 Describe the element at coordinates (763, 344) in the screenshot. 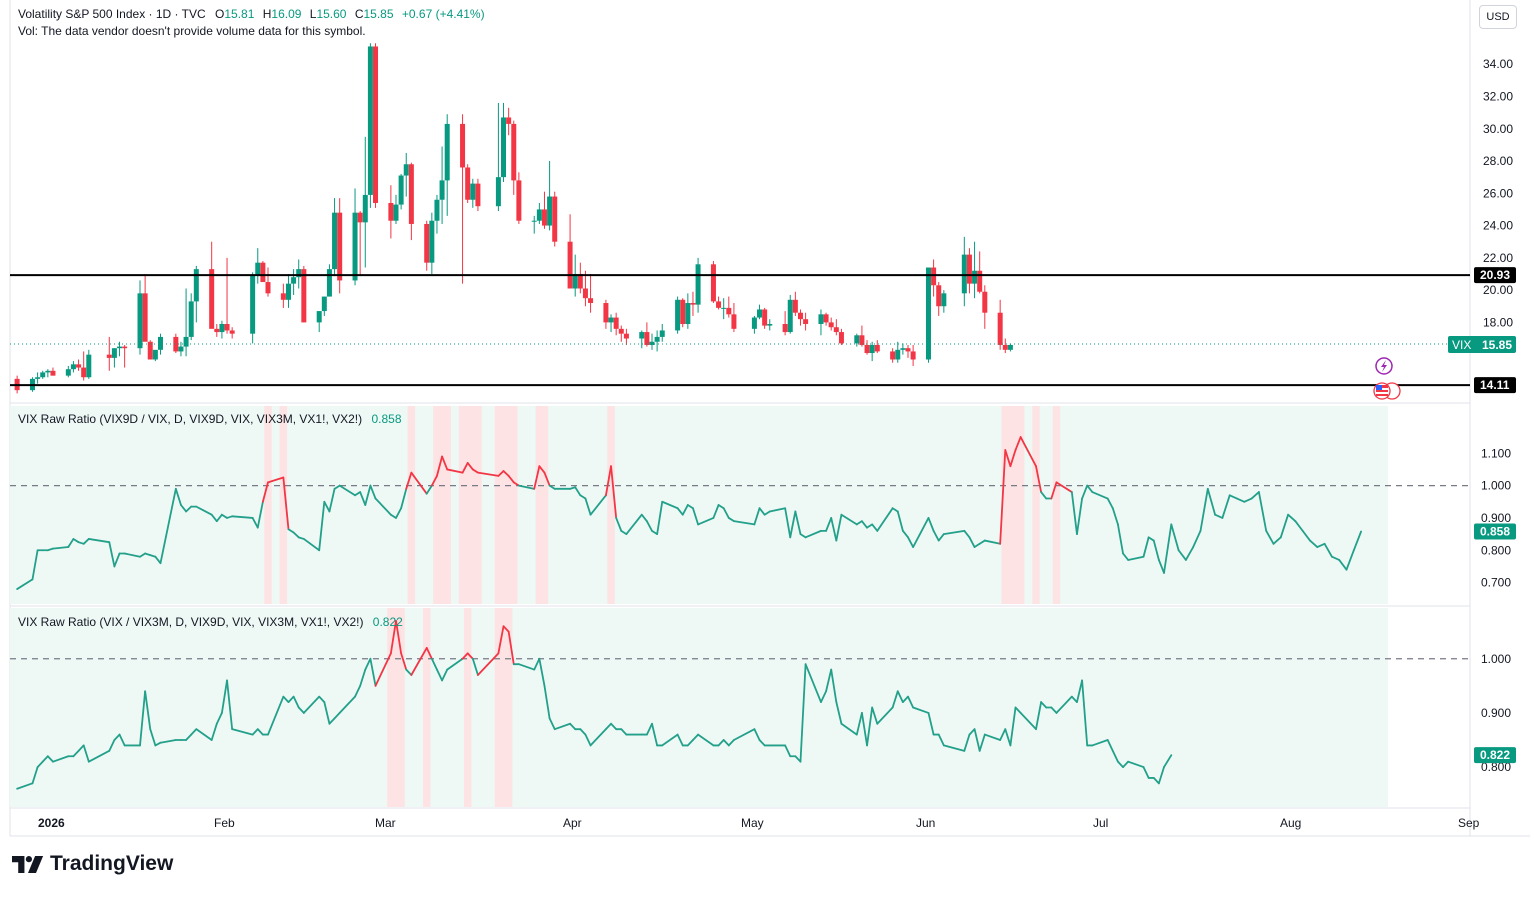

I see `last-price-tag: VIX 15.85` at that location.